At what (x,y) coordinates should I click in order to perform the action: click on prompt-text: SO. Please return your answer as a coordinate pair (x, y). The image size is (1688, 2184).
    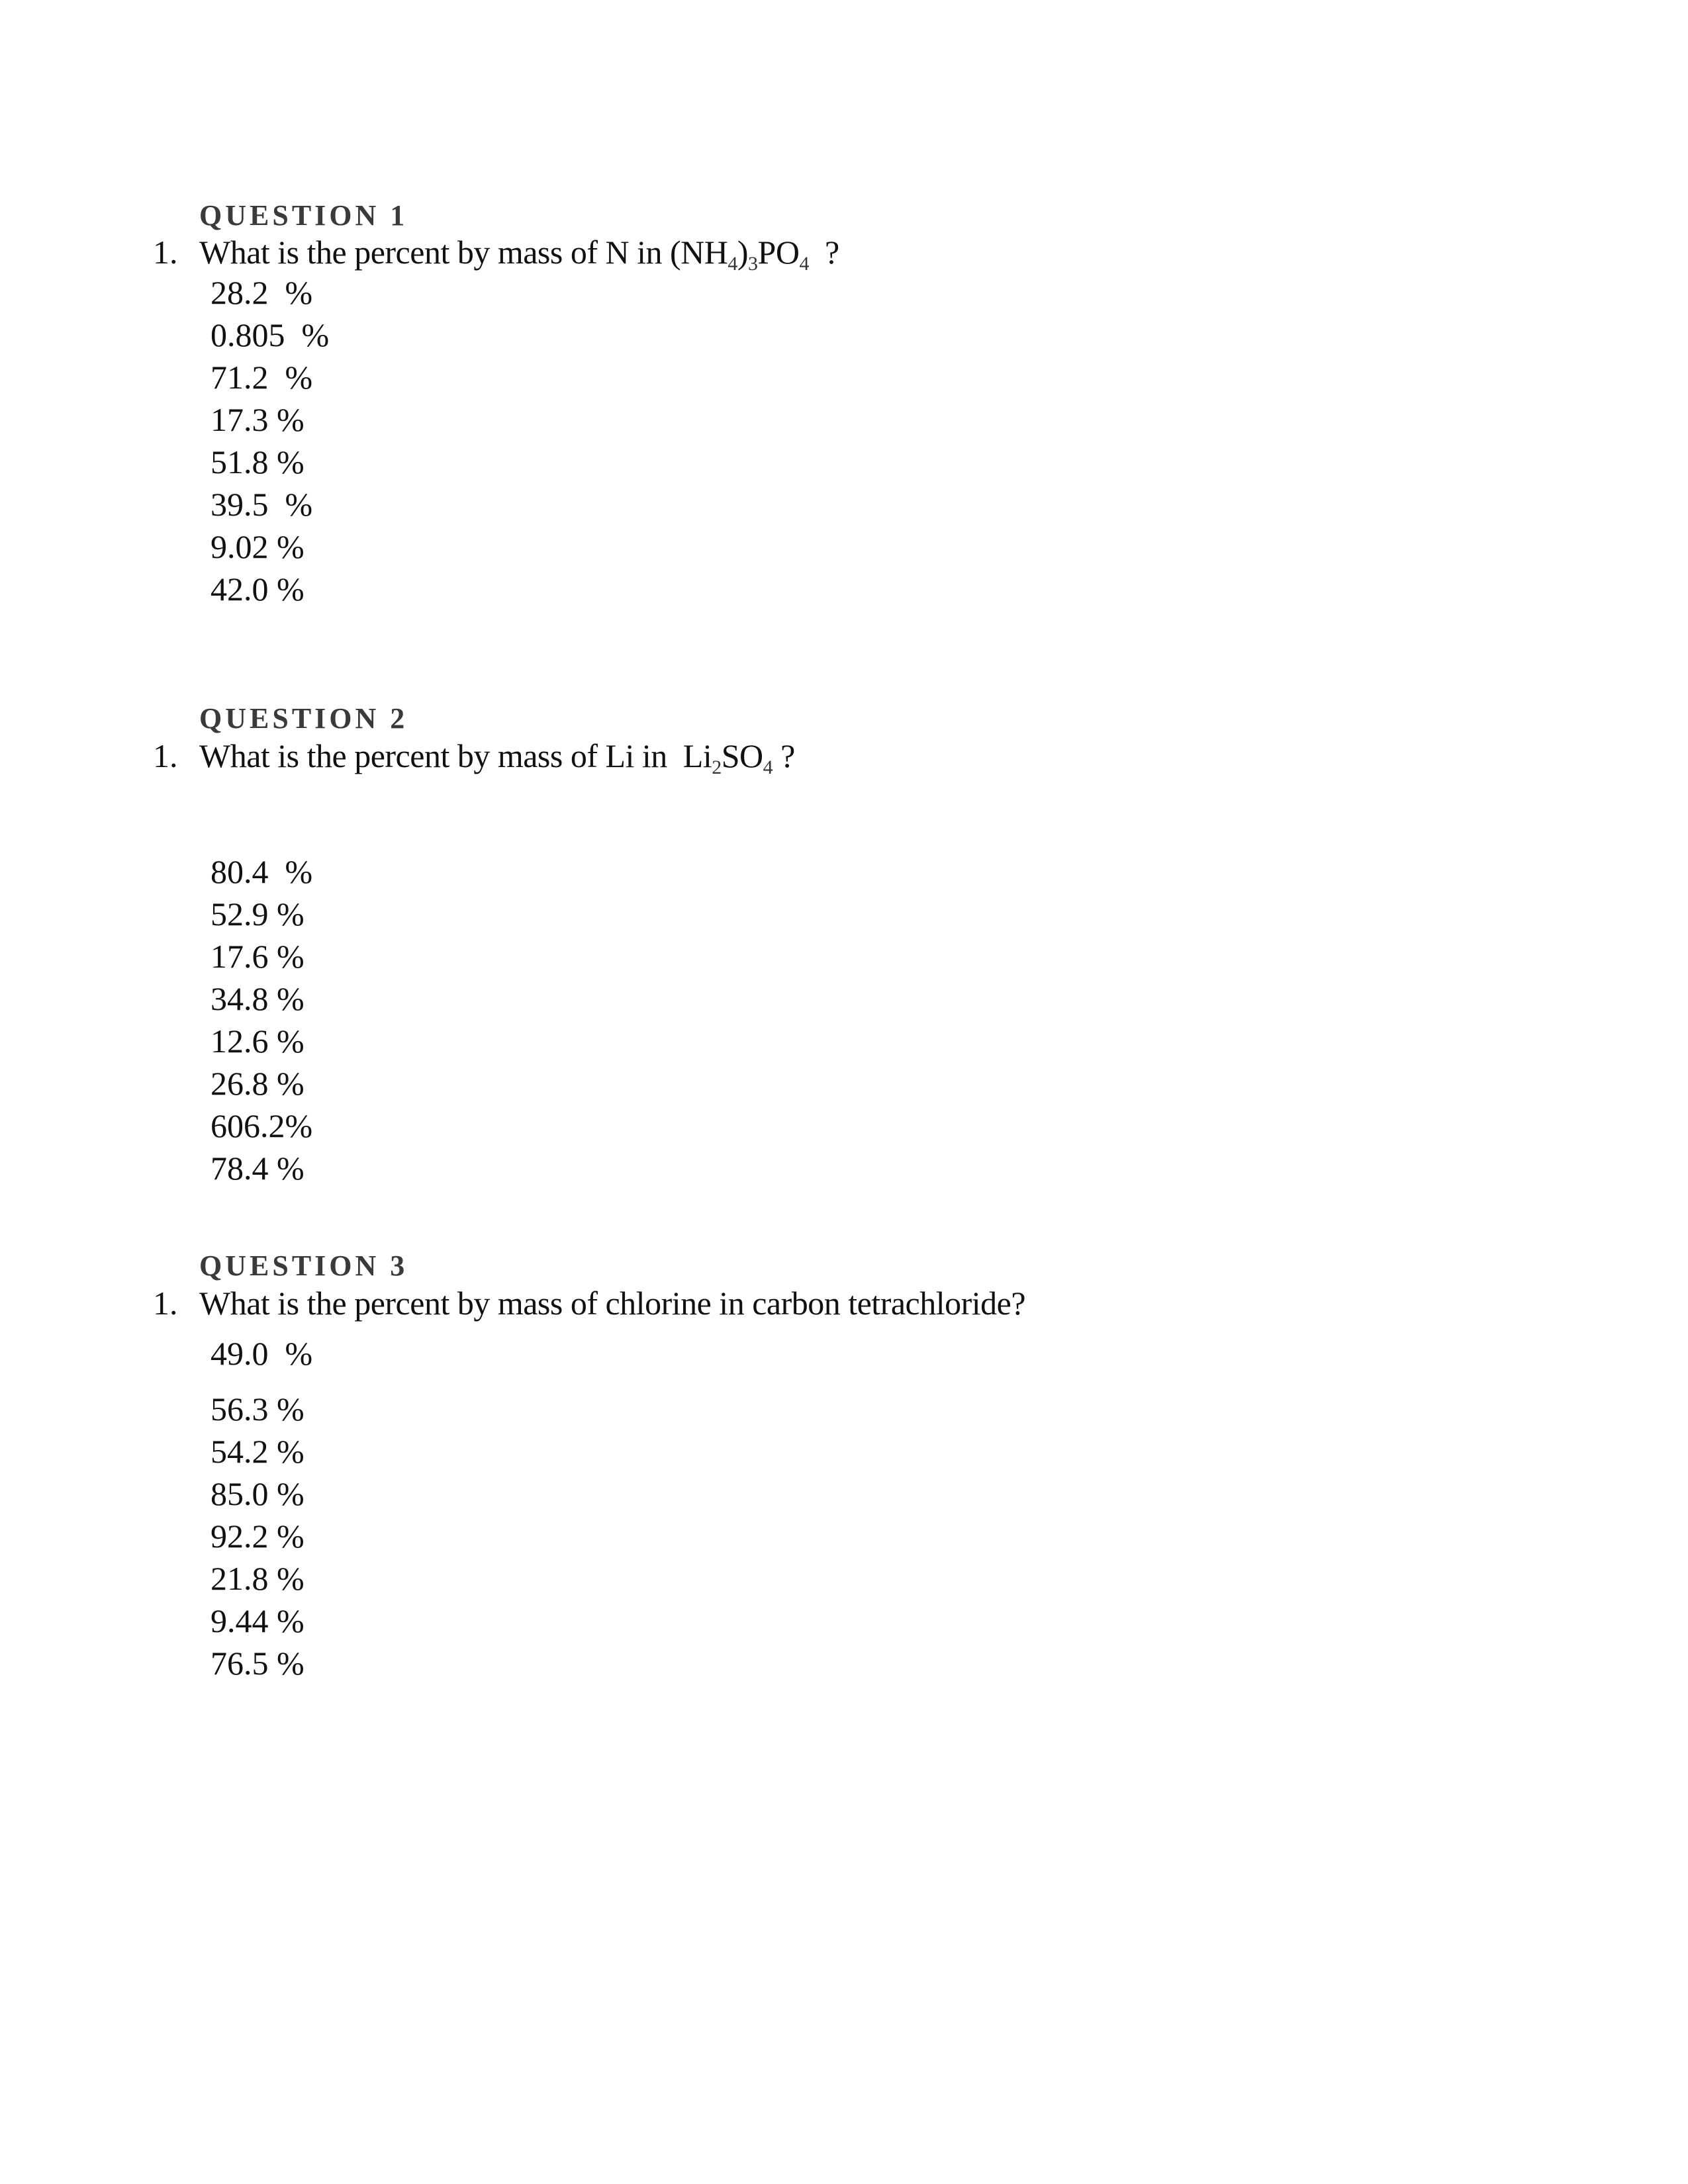
    Looking at the image, I should click on (742, 755).